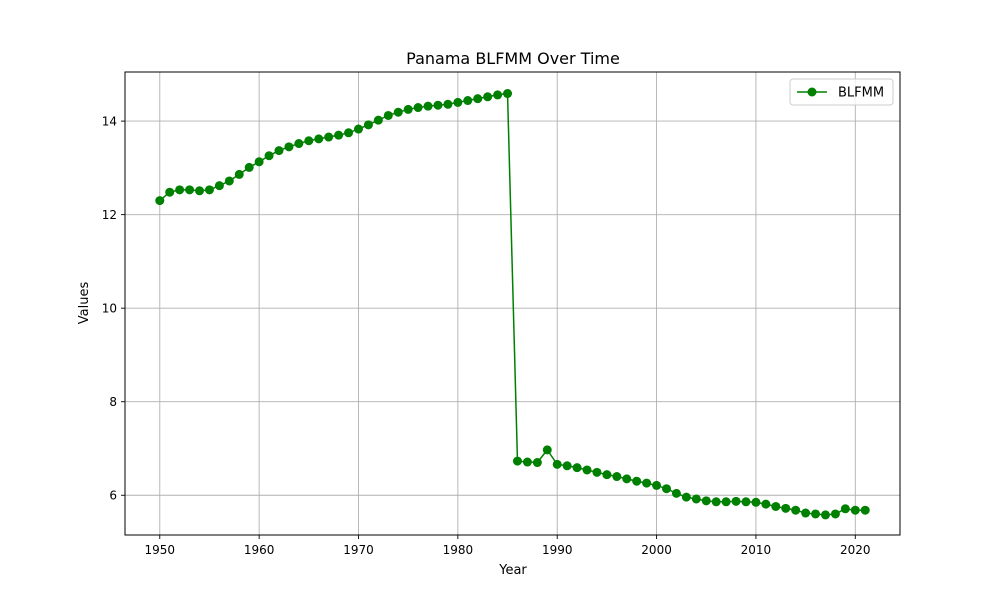  I want to click on legend-marker-swatch, so click(812, 92).